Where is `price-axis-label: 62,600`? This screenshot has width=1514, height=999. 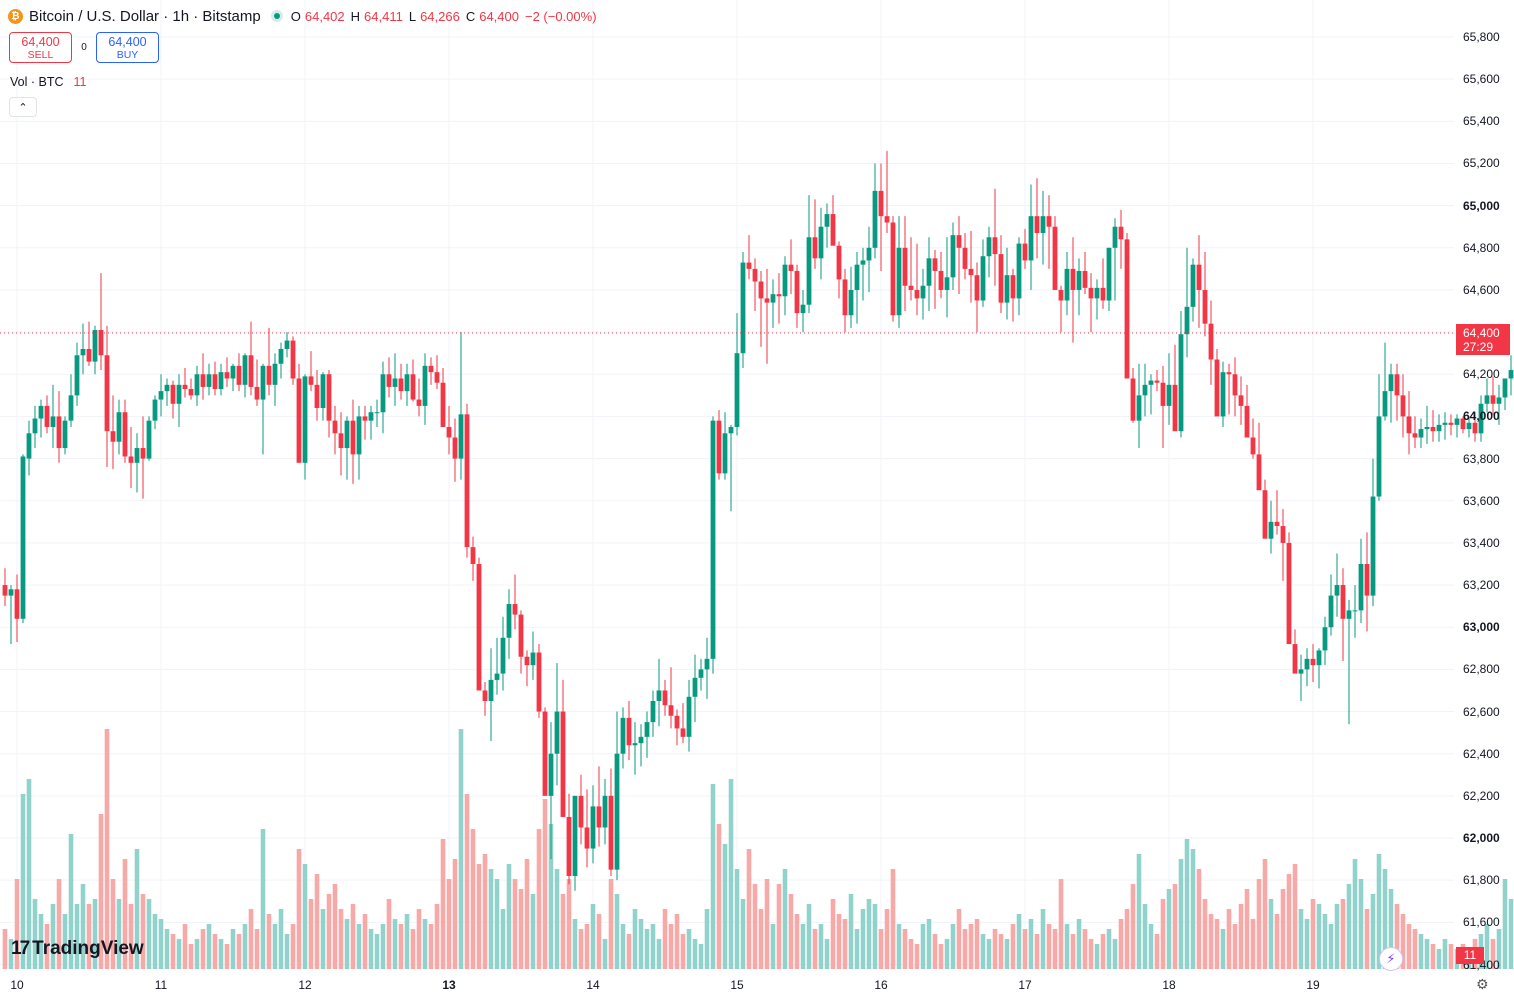
price-axis-label: 62,600 is located at coordinates (1481, 711).